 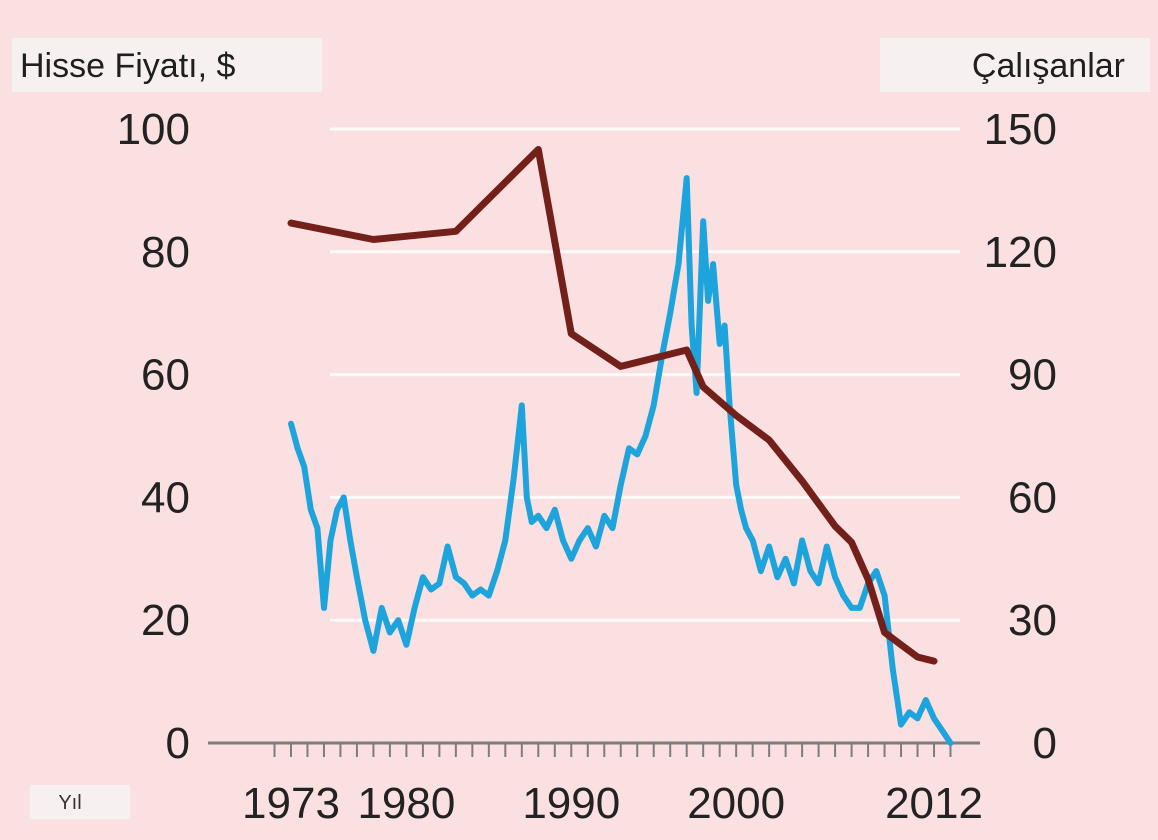 What do you see at coordinates (165, 252) in the screenshot?
I see `left-tick-label-4: 80` at bounding box center [165, 252].